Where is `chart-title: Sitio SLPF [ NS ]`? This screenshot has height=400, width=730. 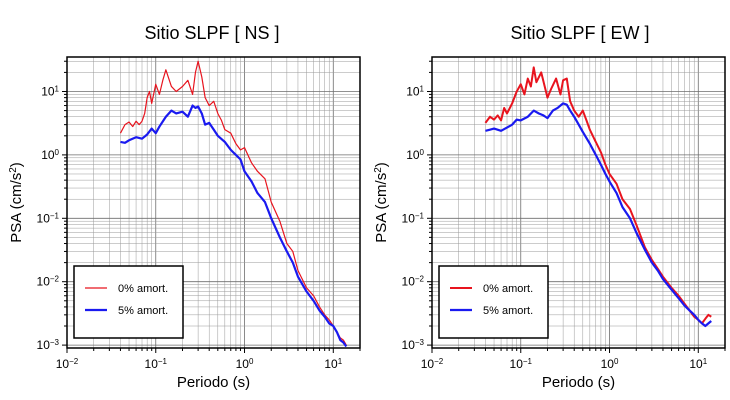
chart-title: Sitio SLPF [ NS ] is located at coordinates (211, 33).